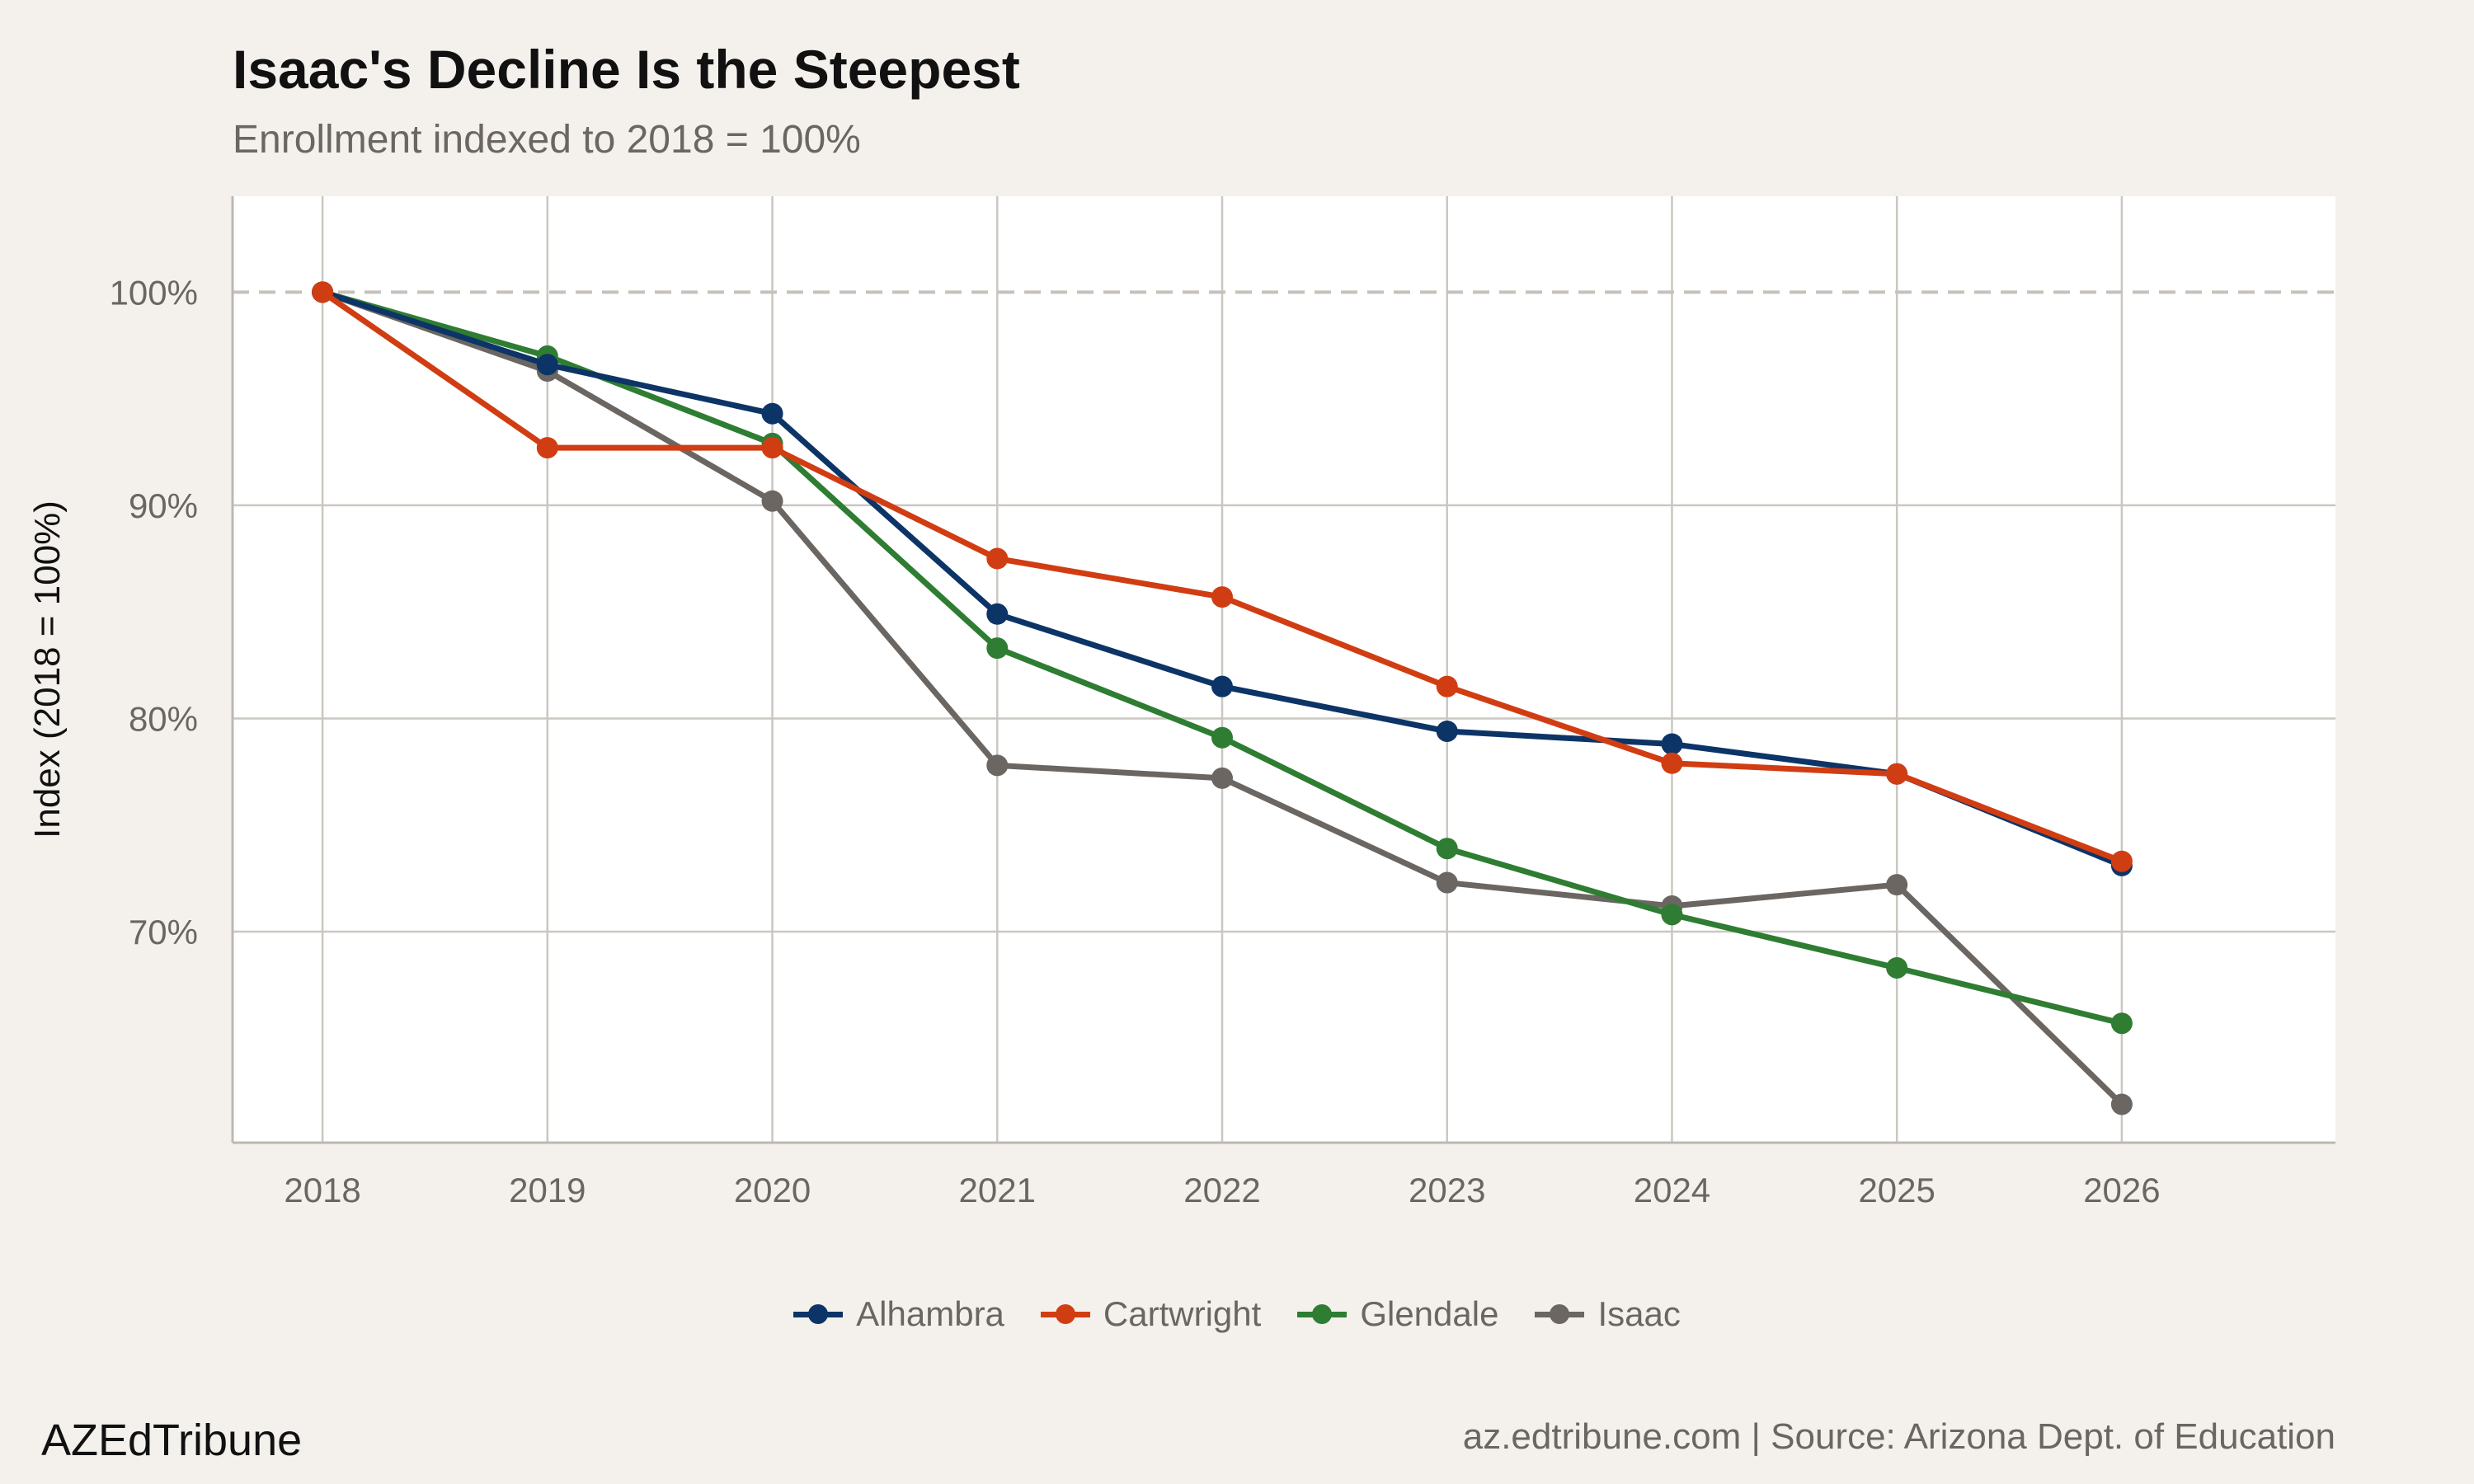 The height and width of the screenshot is (1484, 2474). I want to click on legend-key-cartwright, so click(1065, 1314).